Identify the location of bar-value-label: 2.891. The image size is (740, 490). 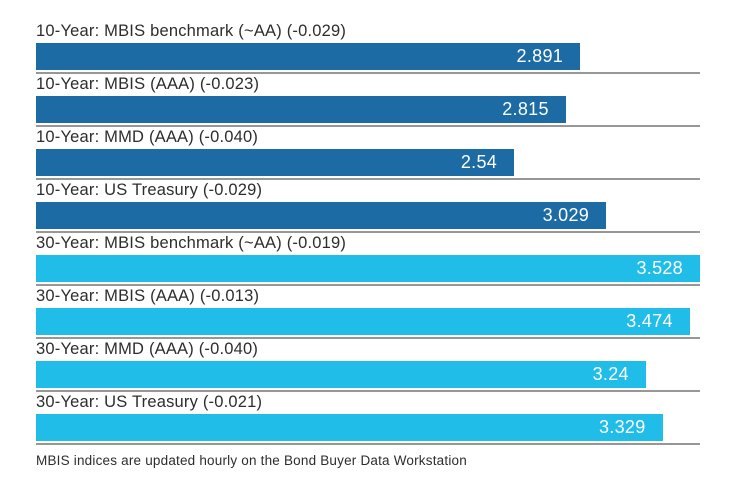
(540, 56).